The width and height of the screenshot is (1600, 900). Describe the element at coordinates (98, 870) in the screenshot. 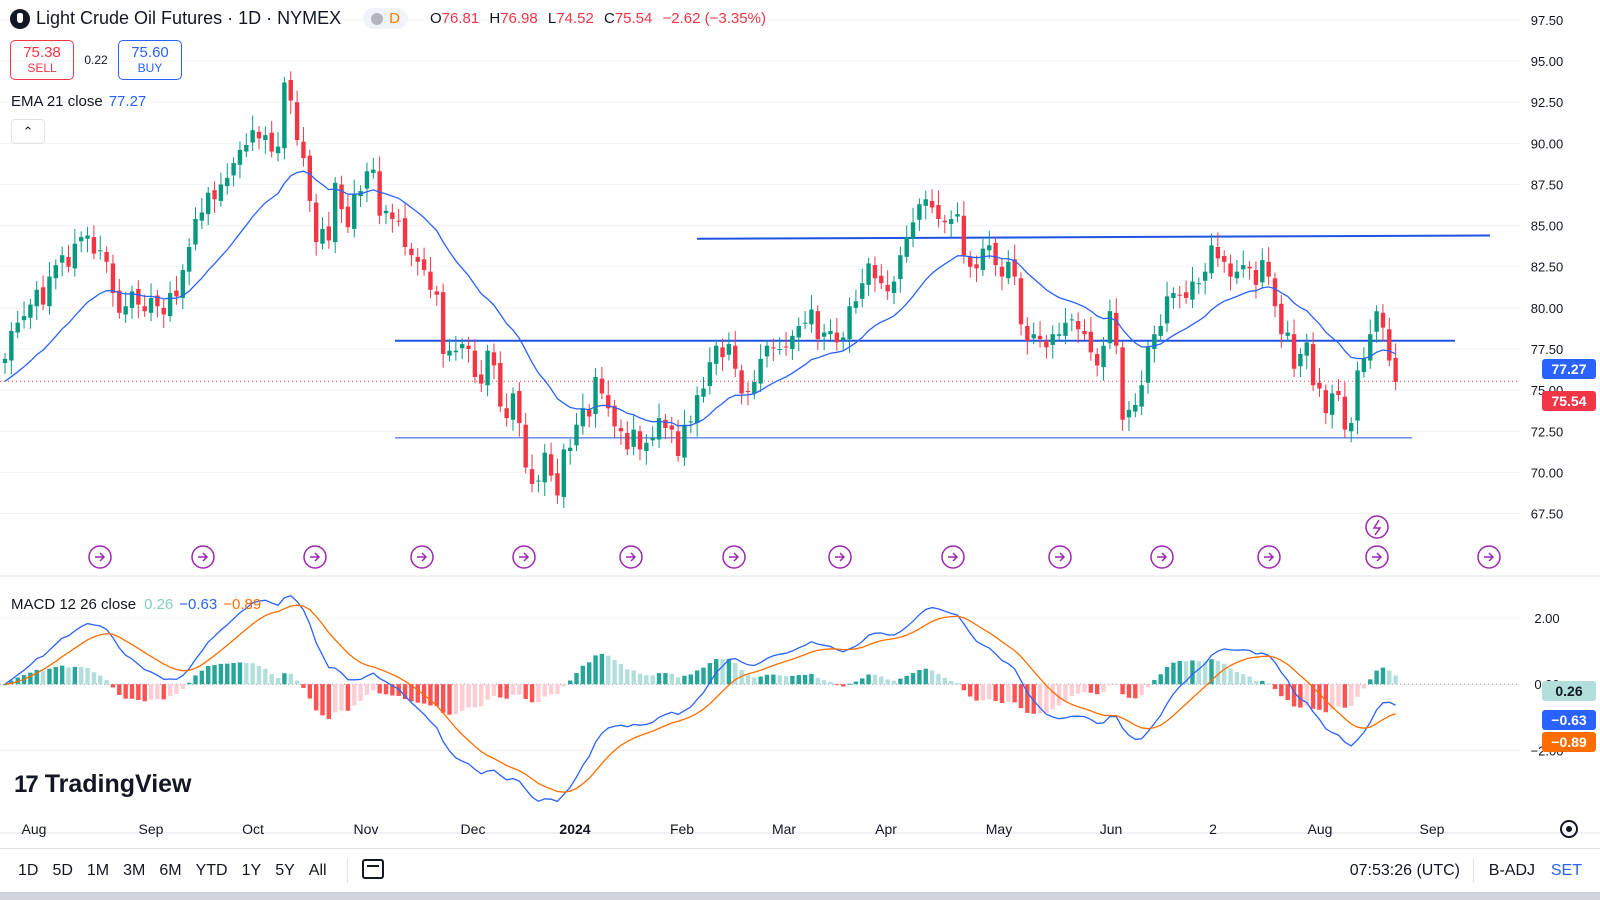

I see `range-1m: 1M` at that location.